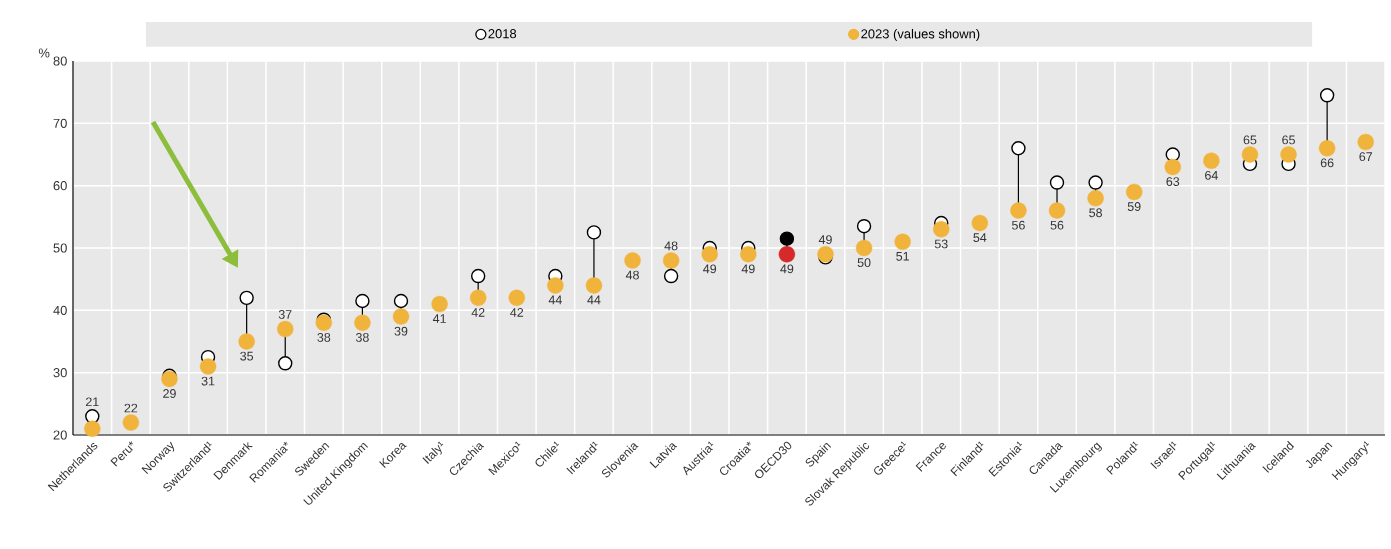 The height and width of the screenshot is (549, 1391). What do you see at coordinates (60, 61) in the screenshot?
I see `y-tick-label: 80` at bounding box center [60, 61].